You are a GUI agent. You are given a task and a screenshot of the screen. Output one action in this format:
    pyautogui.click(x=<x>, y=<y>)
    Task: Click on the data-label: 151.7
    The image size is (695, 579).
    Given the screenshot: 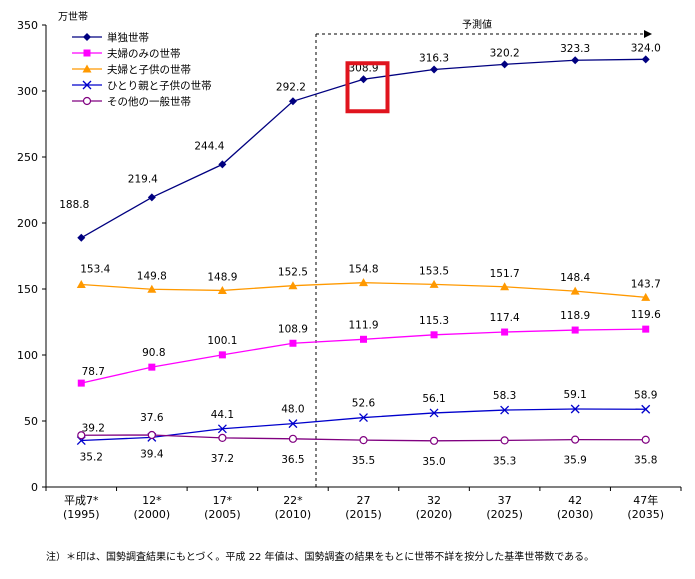 What is the action you would take?
    pyautogui.click(x=505, y=274)
    